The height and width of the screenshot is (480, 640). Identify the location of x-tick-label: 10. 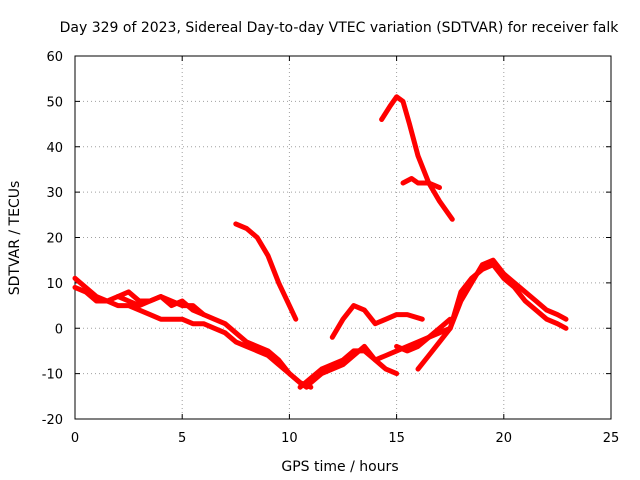
(289, 438).